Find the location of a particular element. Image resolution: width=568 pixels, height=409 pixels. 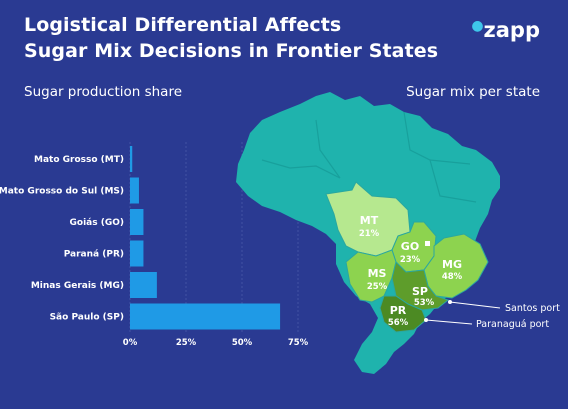

map-label-mt-value: 21% is located at coordinates (369, 234).